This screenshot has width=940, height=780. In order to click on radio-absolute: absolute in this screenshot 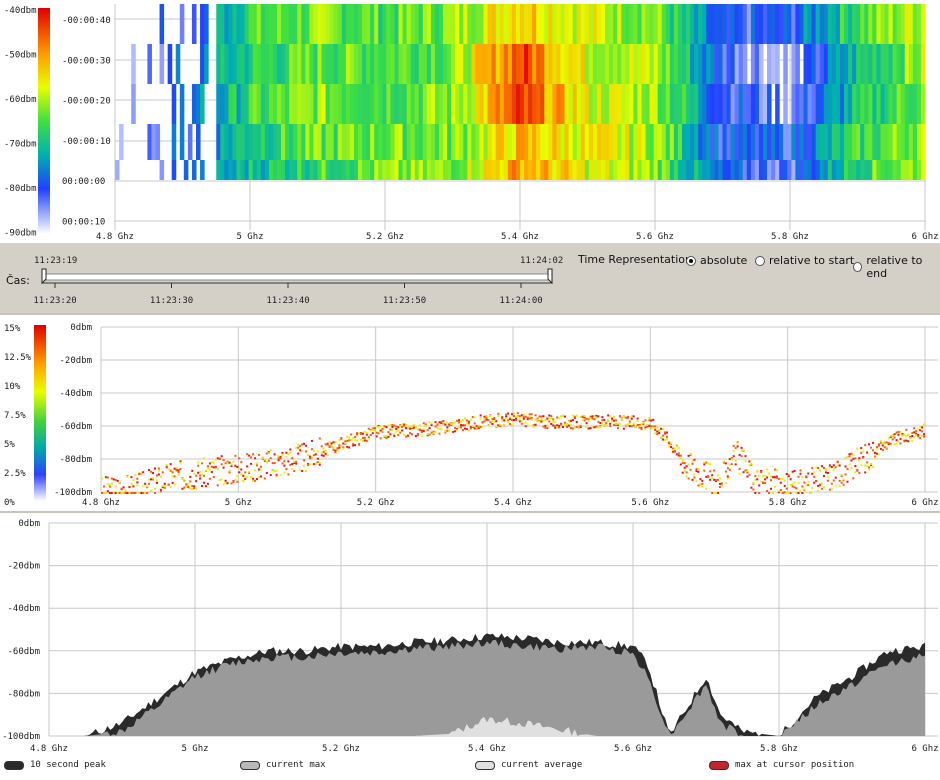, I will do `click(716, 260)`.